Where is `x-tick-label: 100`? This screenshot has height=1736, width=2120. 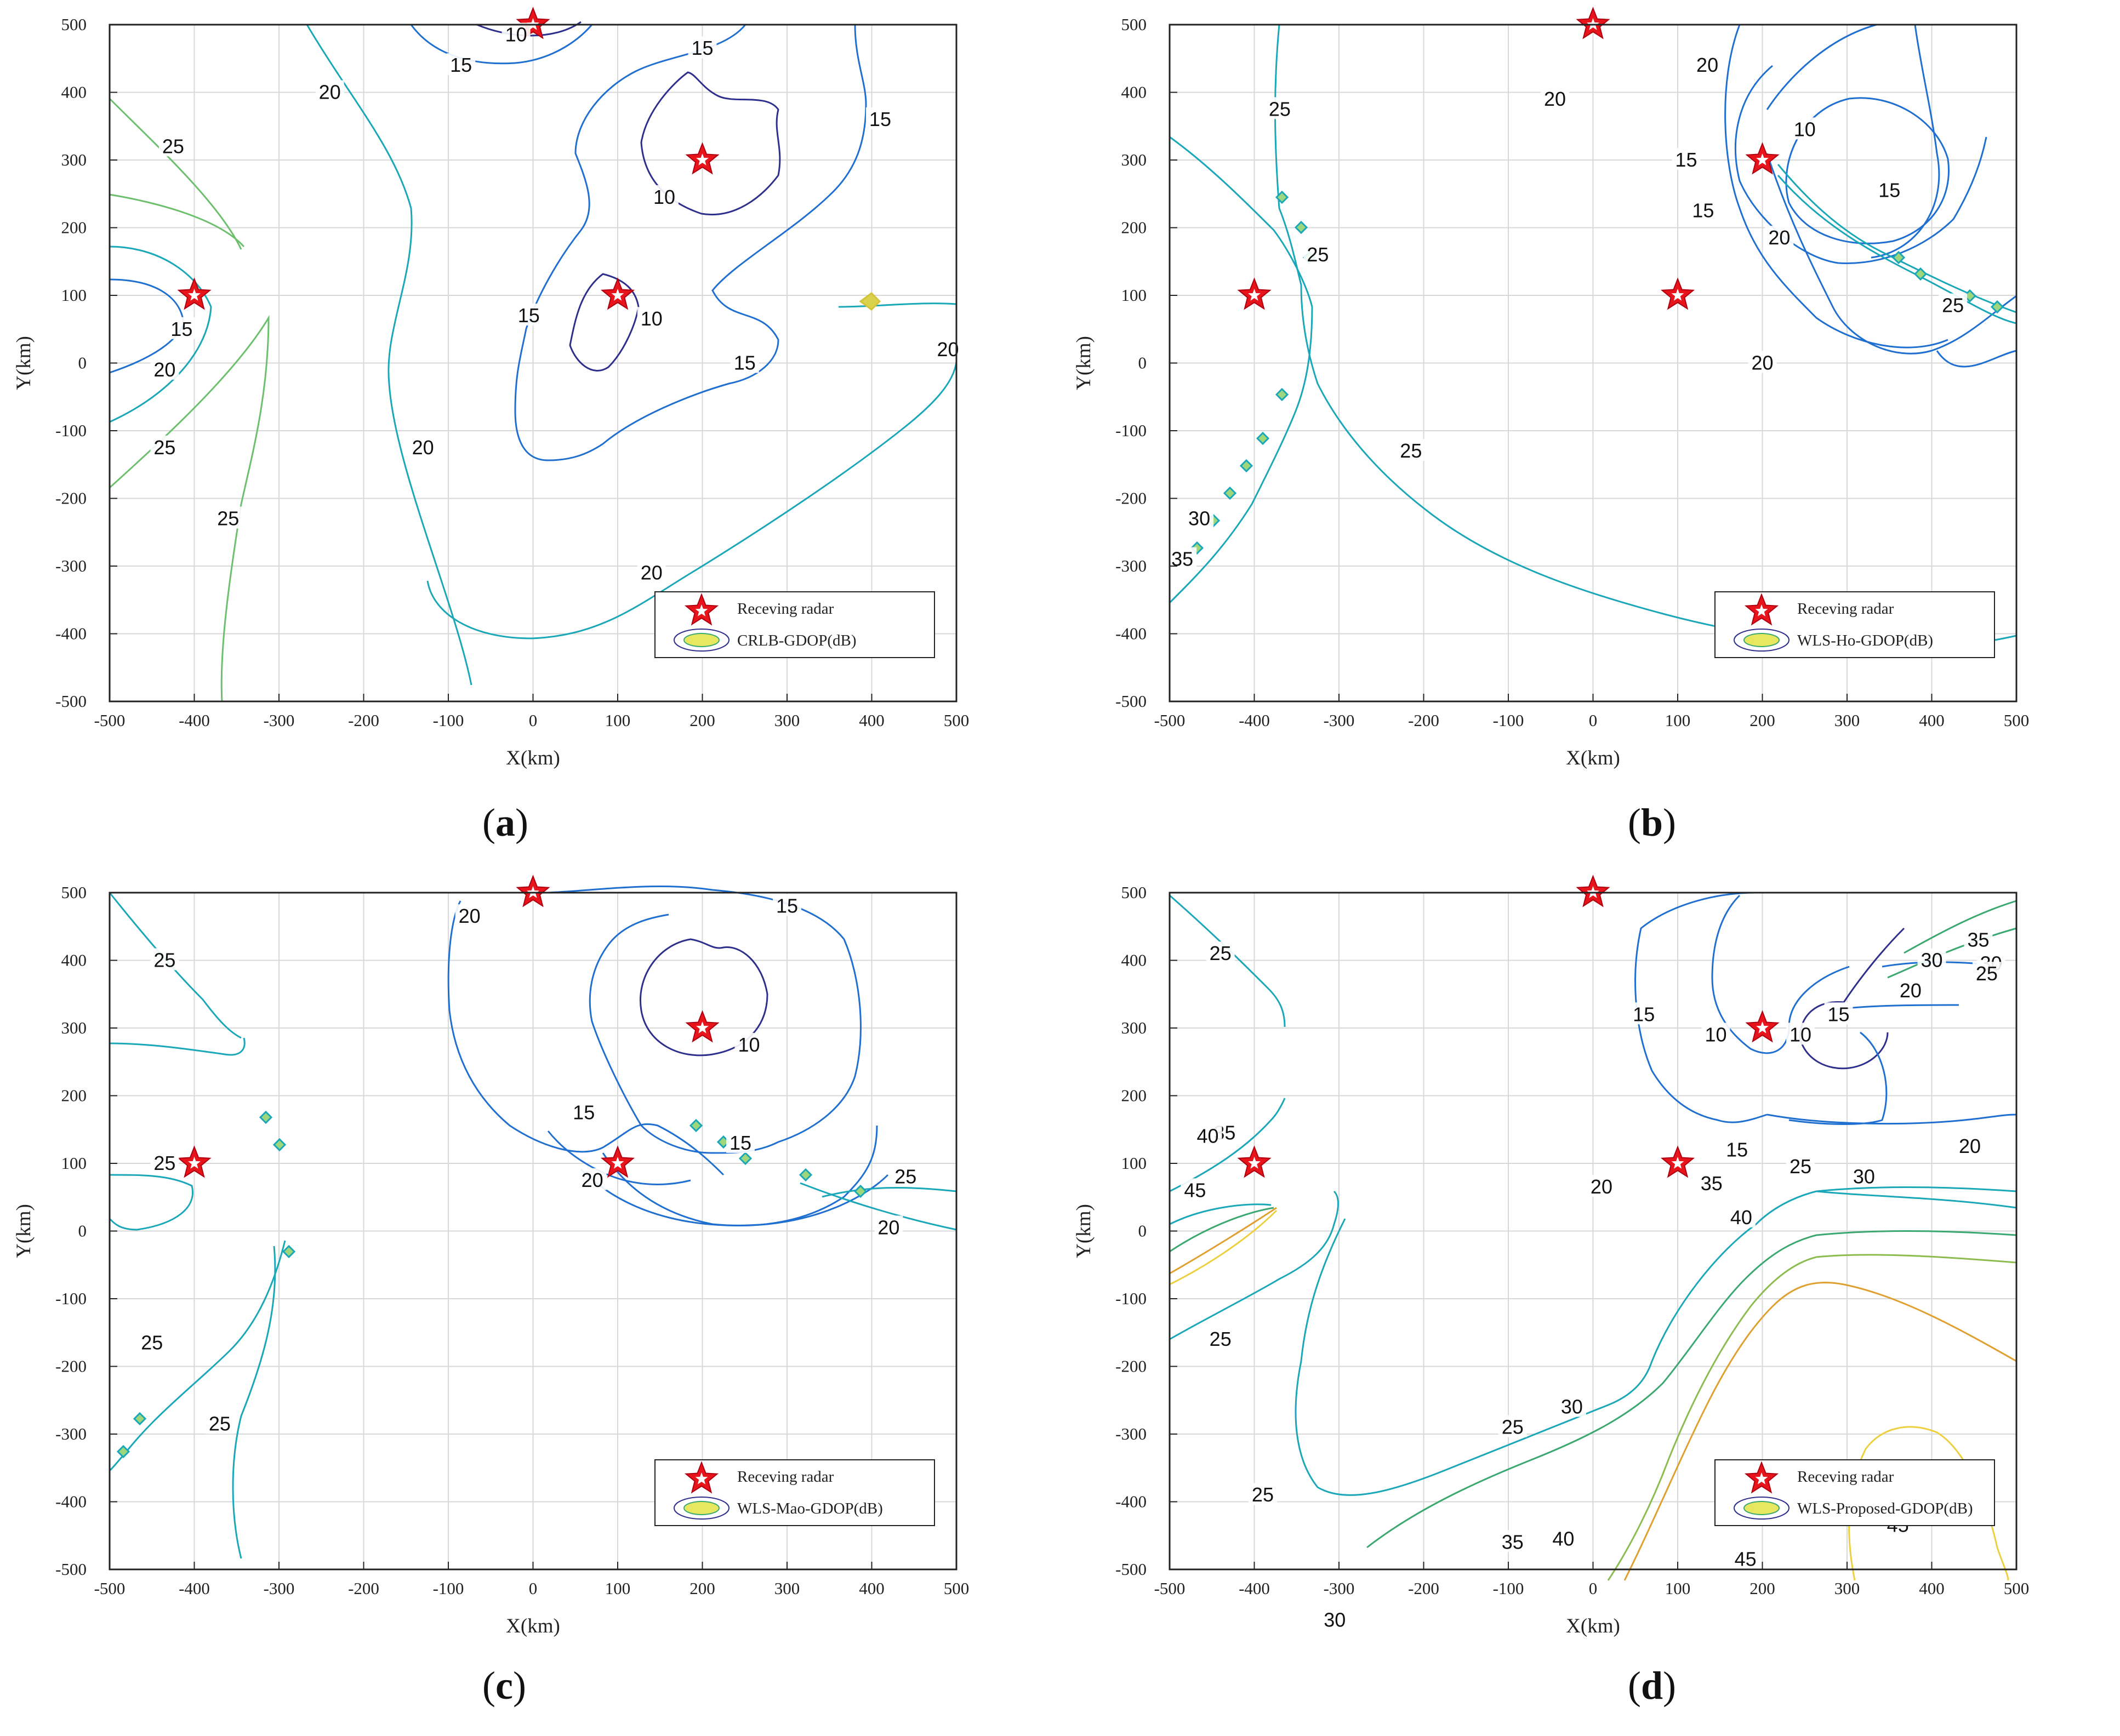
x-tick-label: 100 is located at coordinates (618, 721).